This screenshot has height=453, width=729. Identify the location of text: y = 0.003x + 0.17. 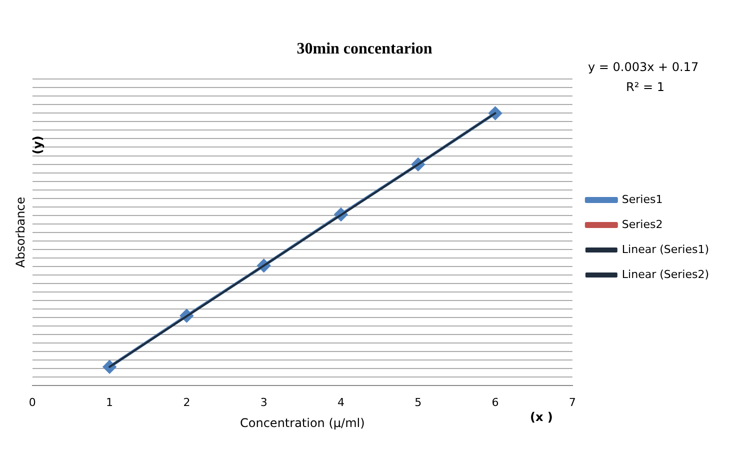
(643, 67).